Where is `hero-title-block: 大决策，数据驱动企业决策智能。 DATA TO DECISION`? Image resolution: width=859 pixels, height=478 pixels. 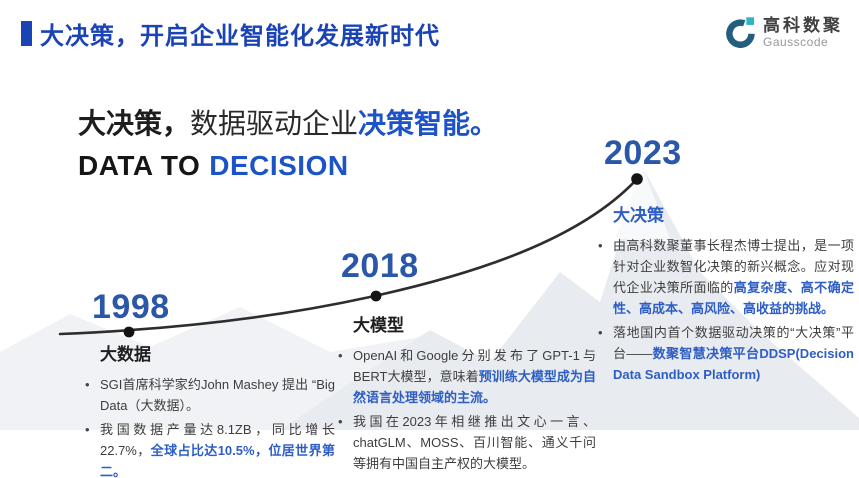 hero-title-block: 大决策，数据驱动企业决策智能。 DATA TO DECISION is located at coordinates (288, 142).